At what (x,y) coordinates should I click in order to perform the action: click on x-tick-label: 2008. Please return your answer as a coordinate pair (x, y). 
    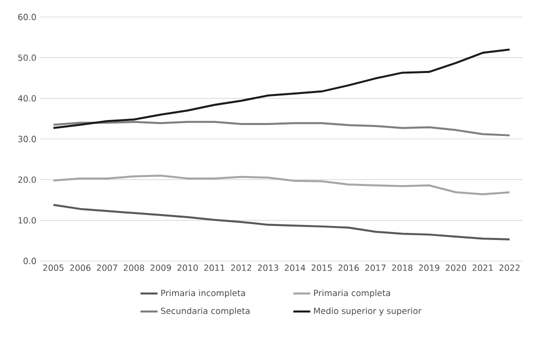
    Looking at the image, I should click on (134, 267).